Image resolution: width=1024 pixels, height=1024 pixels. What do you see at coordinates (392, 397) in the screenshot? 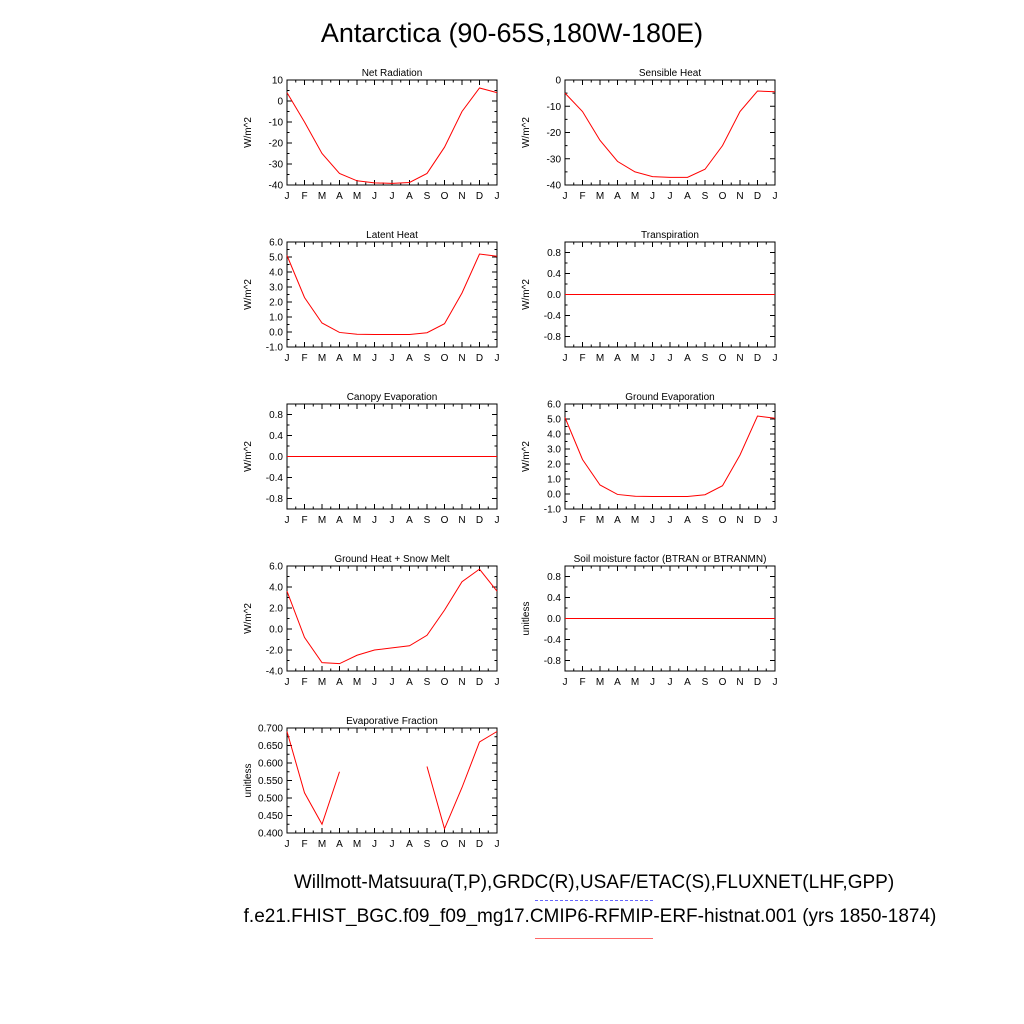
I see `panel-title: Canopy Evaporation` at bounding box center [392, 397].